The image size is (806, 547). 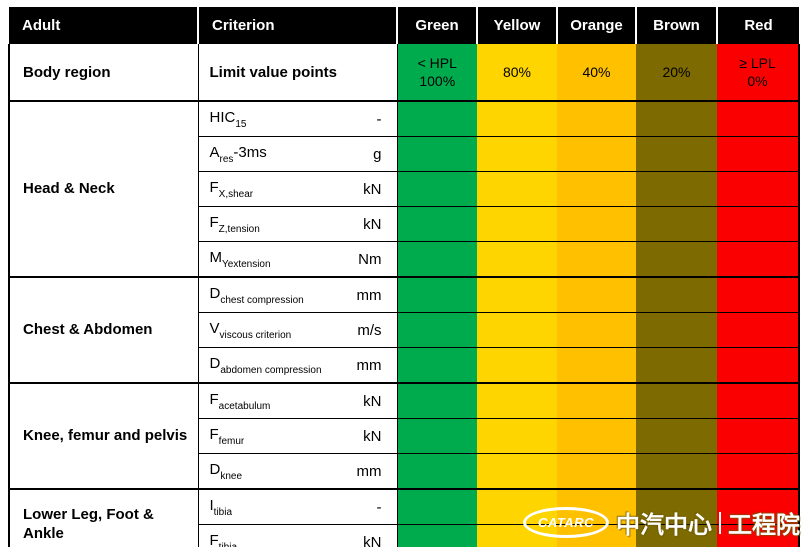 What do you see at coordinates (404, 471) in the screenshot?
I see `table-row: Dknee mm` at bounding box center [404, 471].